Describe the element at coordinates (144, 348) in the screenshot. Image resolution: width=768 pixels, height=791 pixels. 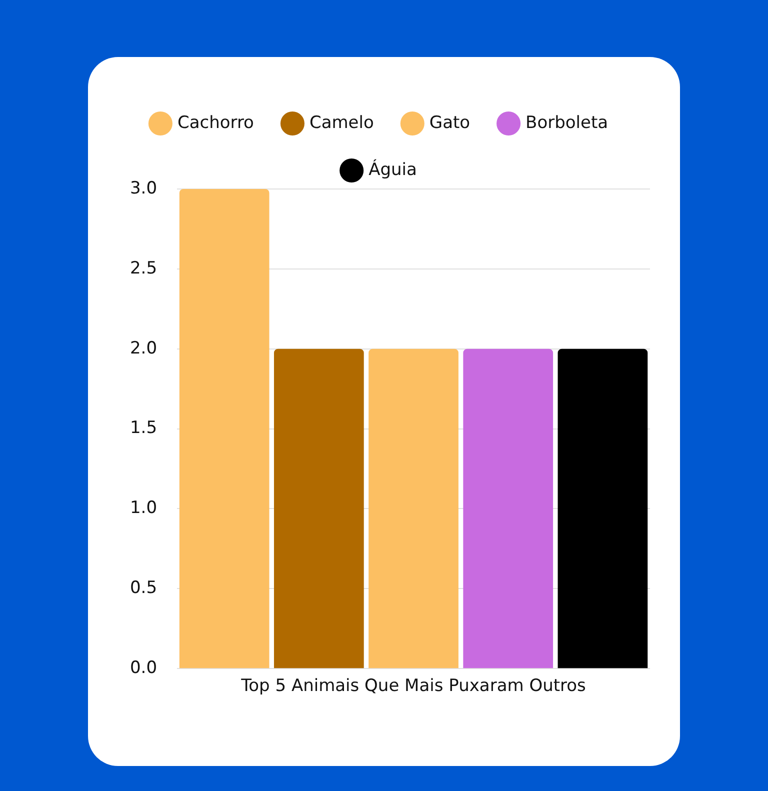
I see `y-tick-label: 2.0` at that location.